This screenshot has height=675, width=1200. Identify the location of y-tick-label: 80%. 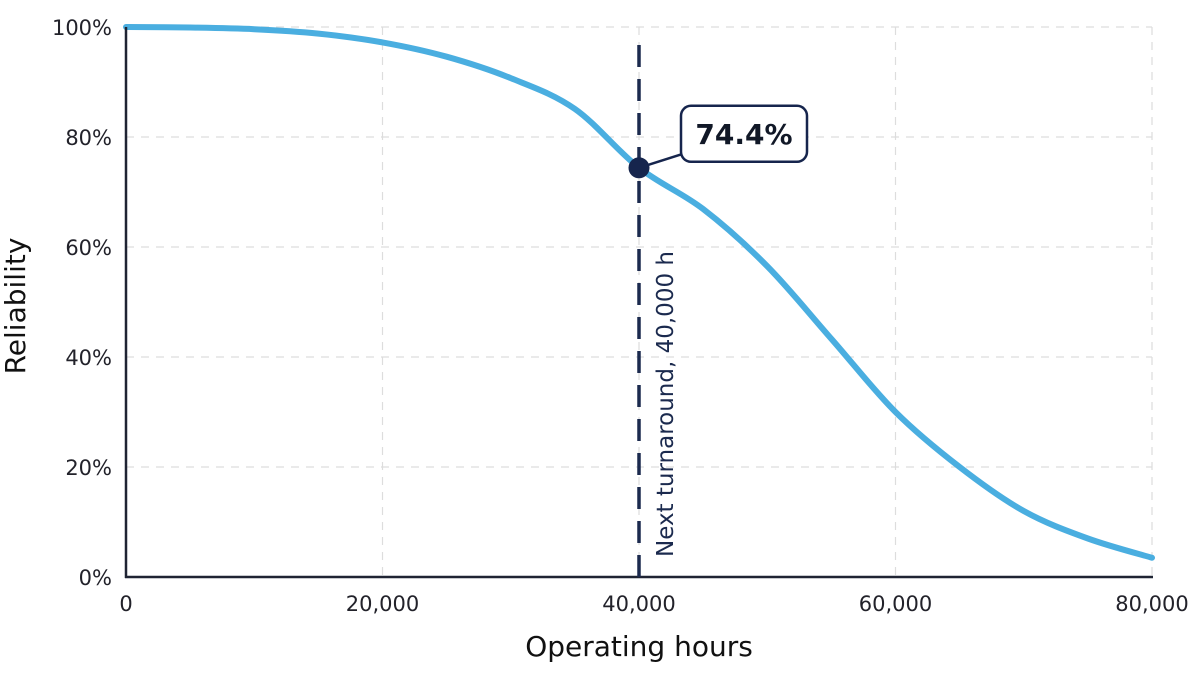
(88, 138).